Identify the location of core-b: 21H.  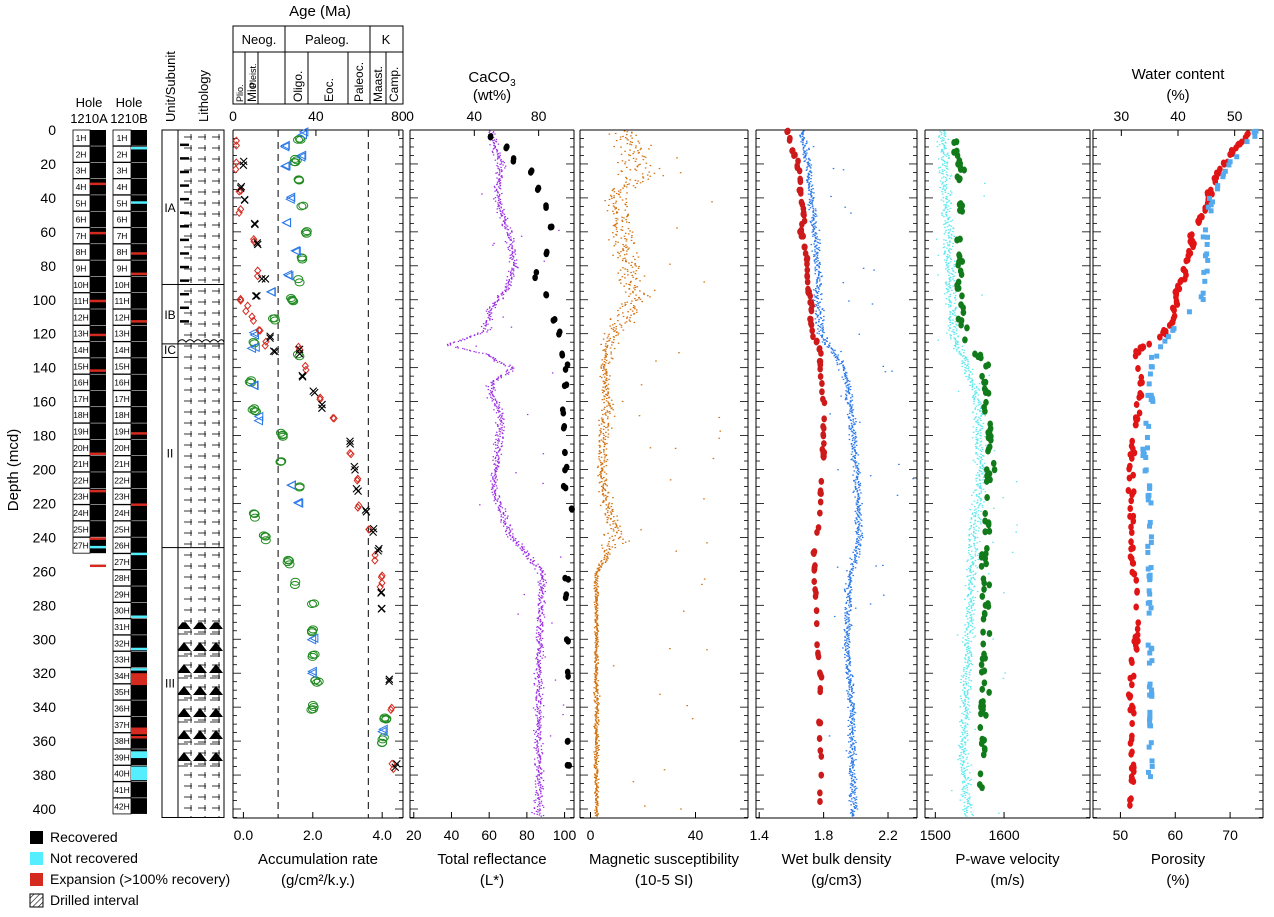
(129, 464).